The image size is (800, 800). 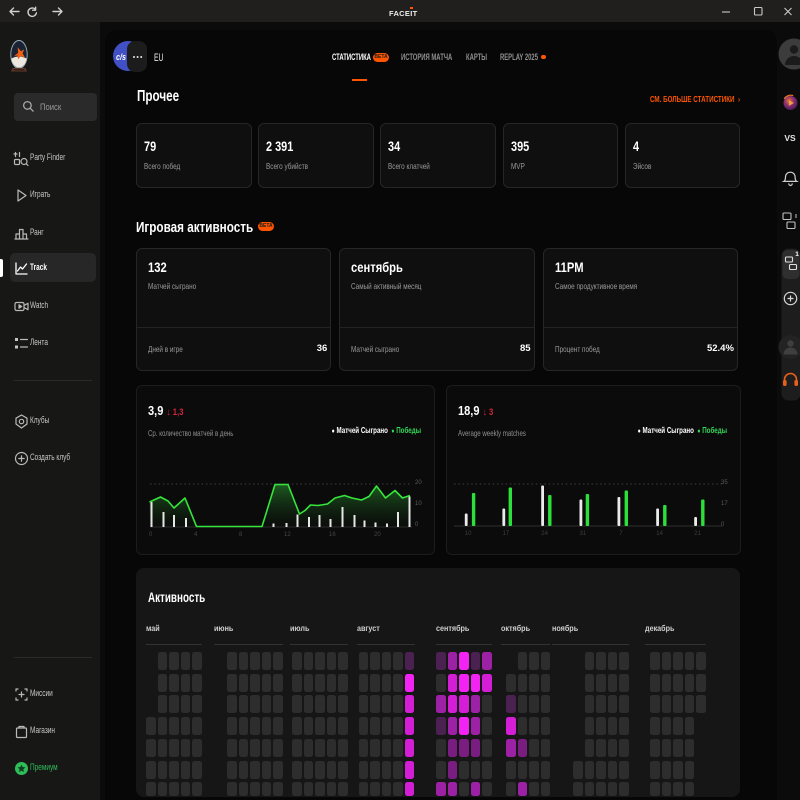 I want to click on svg-text: 20, so click(x=377, y=535).